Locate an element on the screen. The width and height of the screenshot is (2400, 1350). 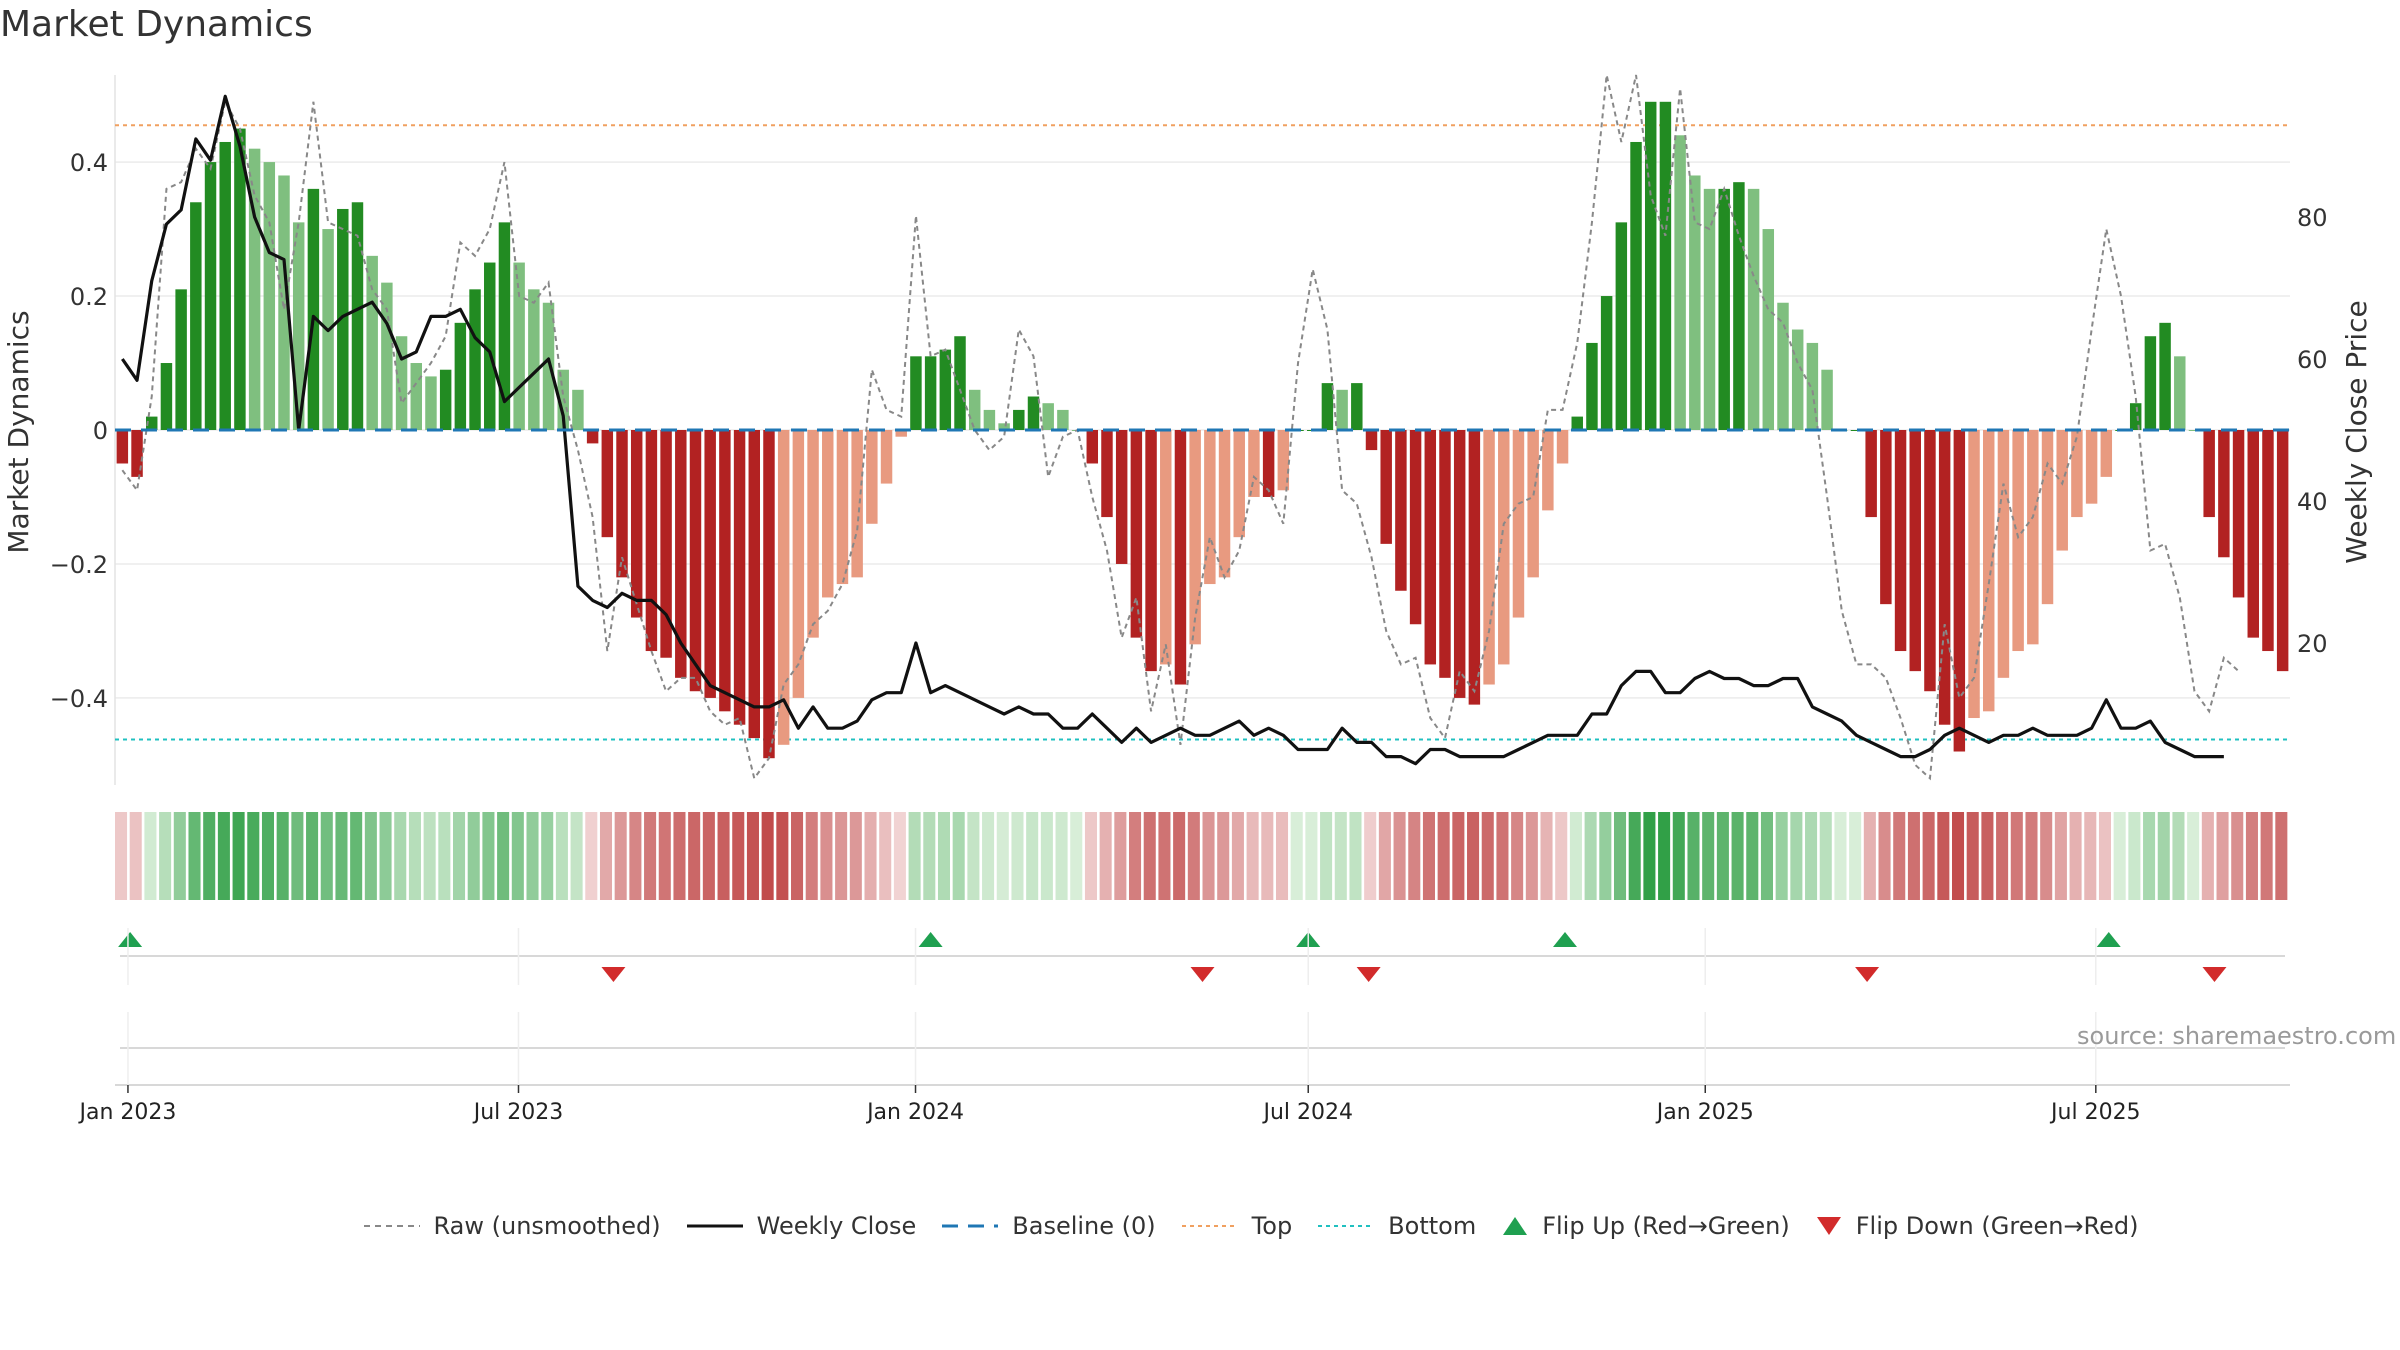
triangle-up-icon is located at coordinates (1515, 1226).